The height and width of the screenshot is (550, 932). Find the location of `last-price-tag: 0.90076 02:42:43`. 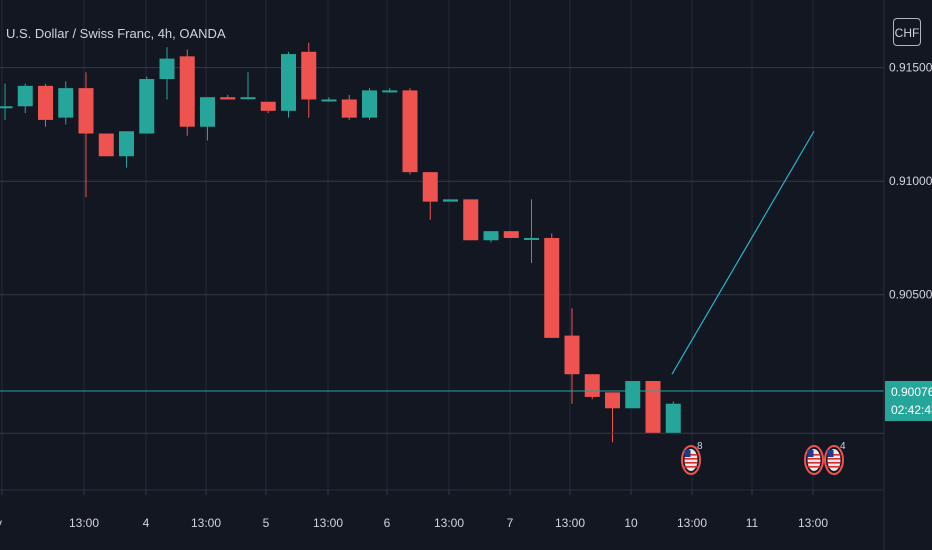

last-price-tag: 0.90076 02:42:43 is located at coordinates (908, 401).